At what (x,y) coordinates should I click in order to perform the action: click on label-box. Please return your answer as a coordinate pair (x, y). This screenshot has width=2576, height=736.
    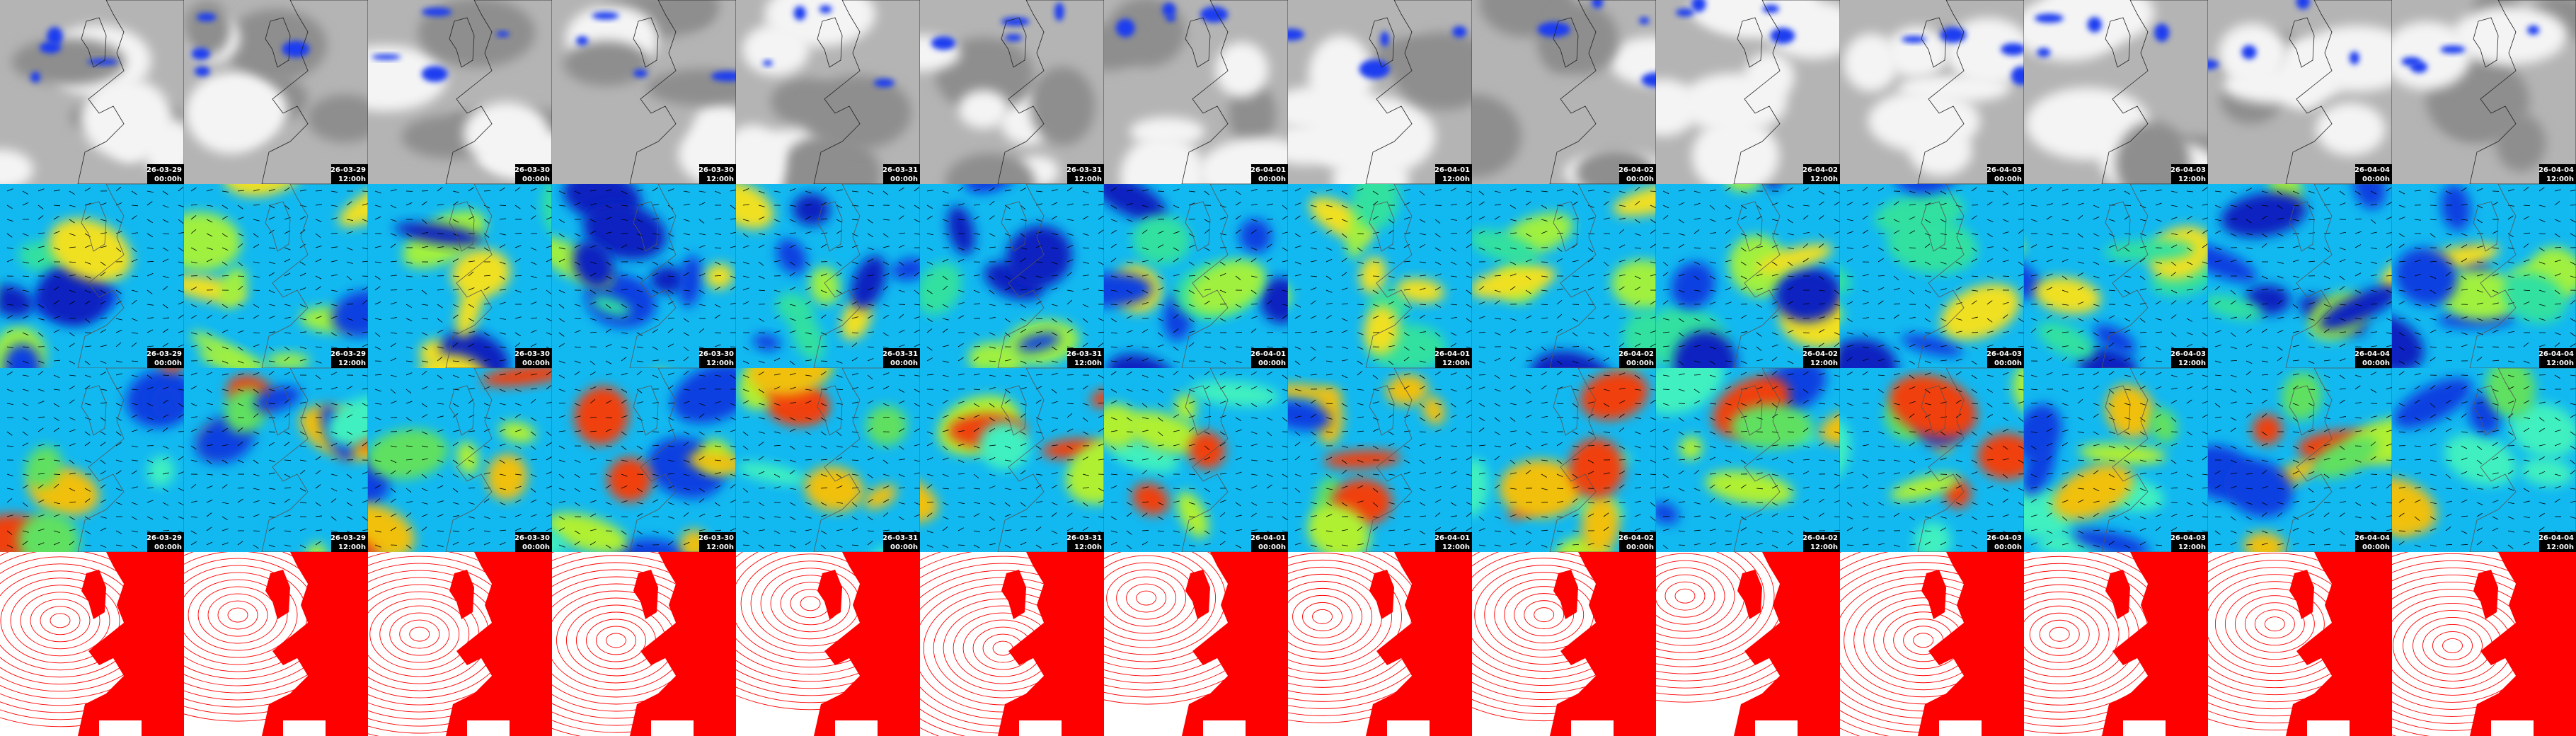
    Looking at the image, I should click on (534, 542).